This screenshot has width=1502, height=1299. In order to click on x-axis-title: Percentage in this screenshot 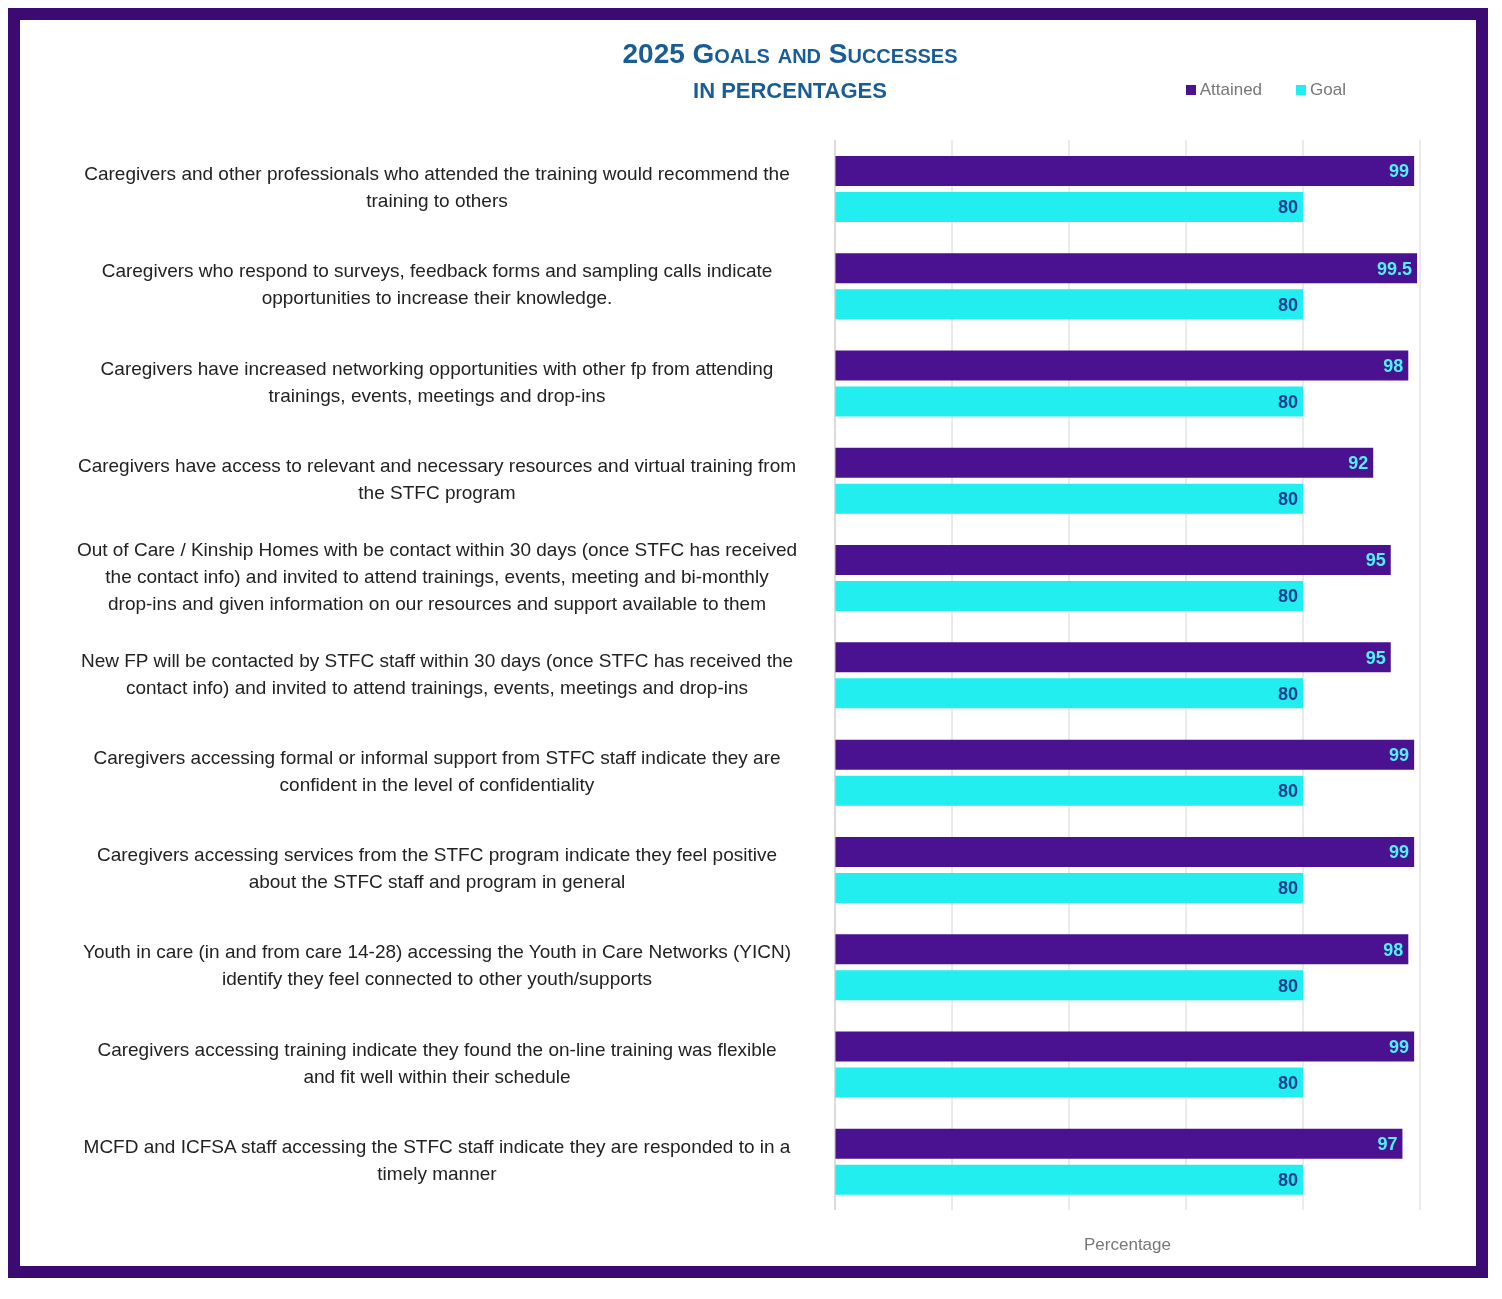, I will do `click(1127, 1244)`.